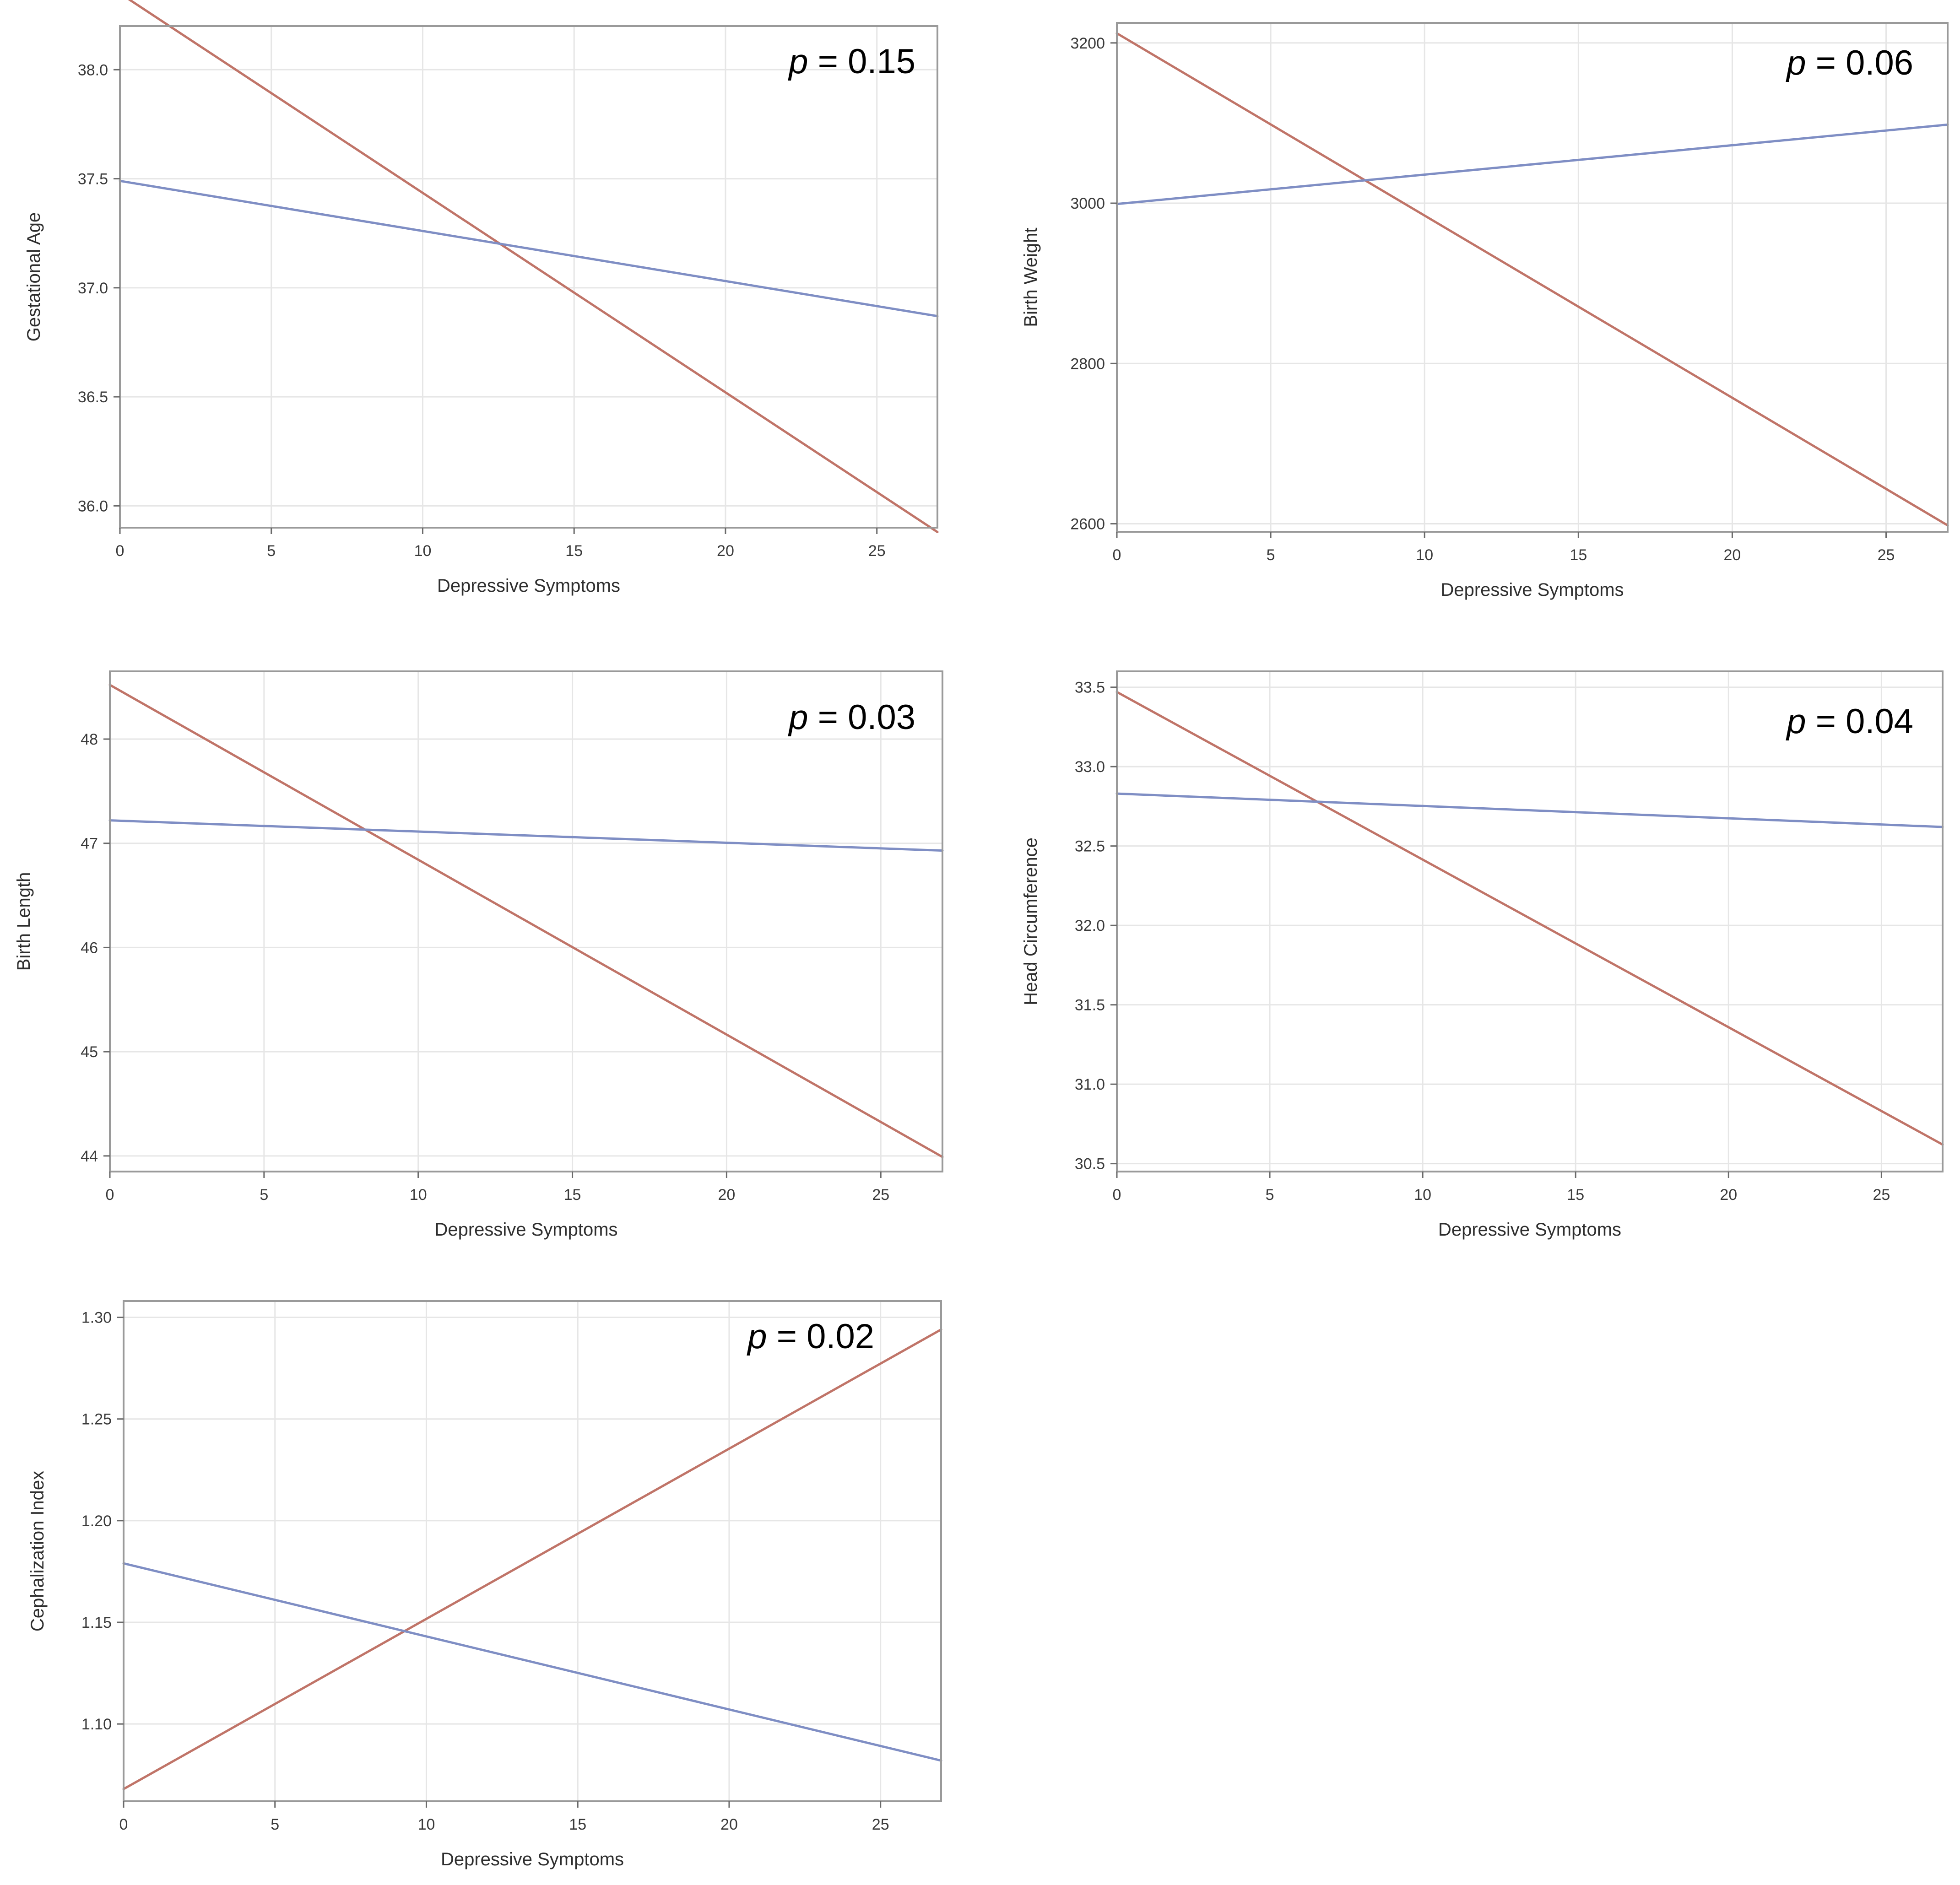 The width and height of the screenshot is (1960, 1885). I want to click on y-tick-label: 1.15, so click(96, 1622).